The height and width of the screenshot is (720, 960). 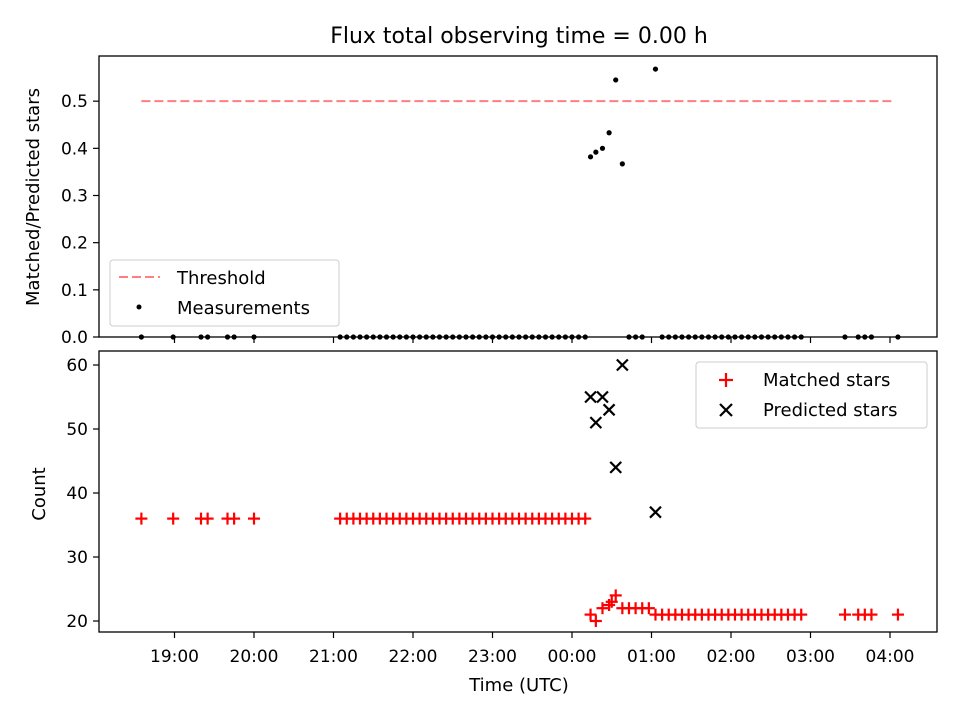 What do you see at coordinates (74, 244) in the screenshot?
I see `top-y-tick-label: 0.2` at bounding box center [74, 244].